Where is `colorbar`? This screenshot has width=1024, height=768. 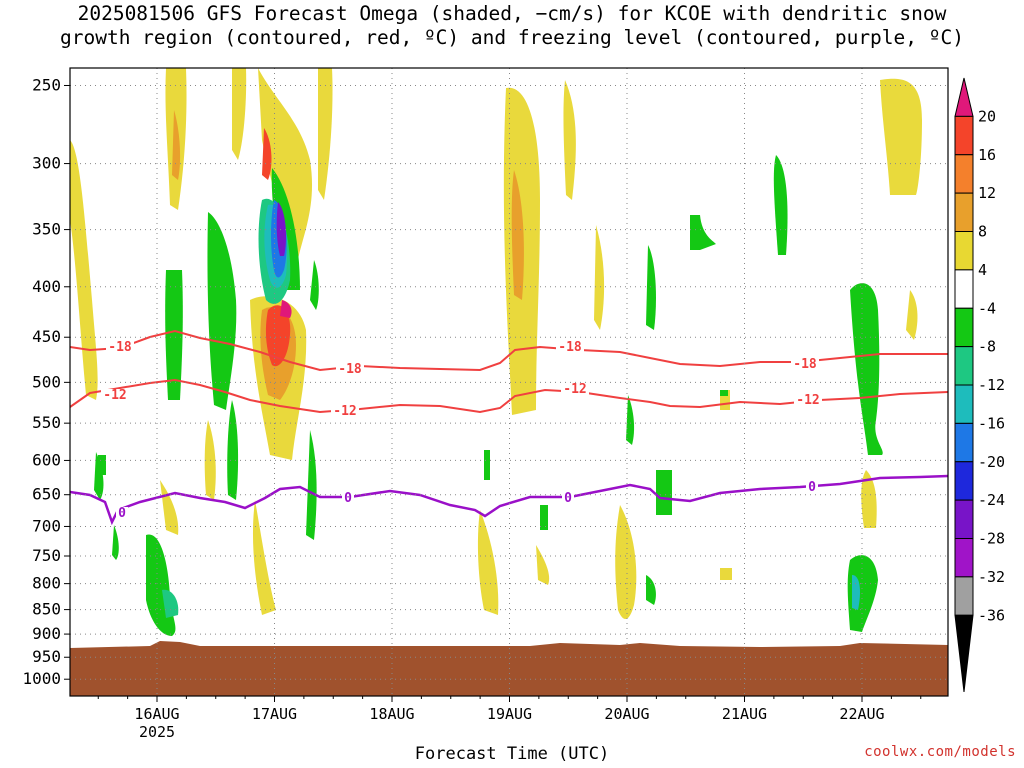 colorbar is located at coordinates (964, 385).